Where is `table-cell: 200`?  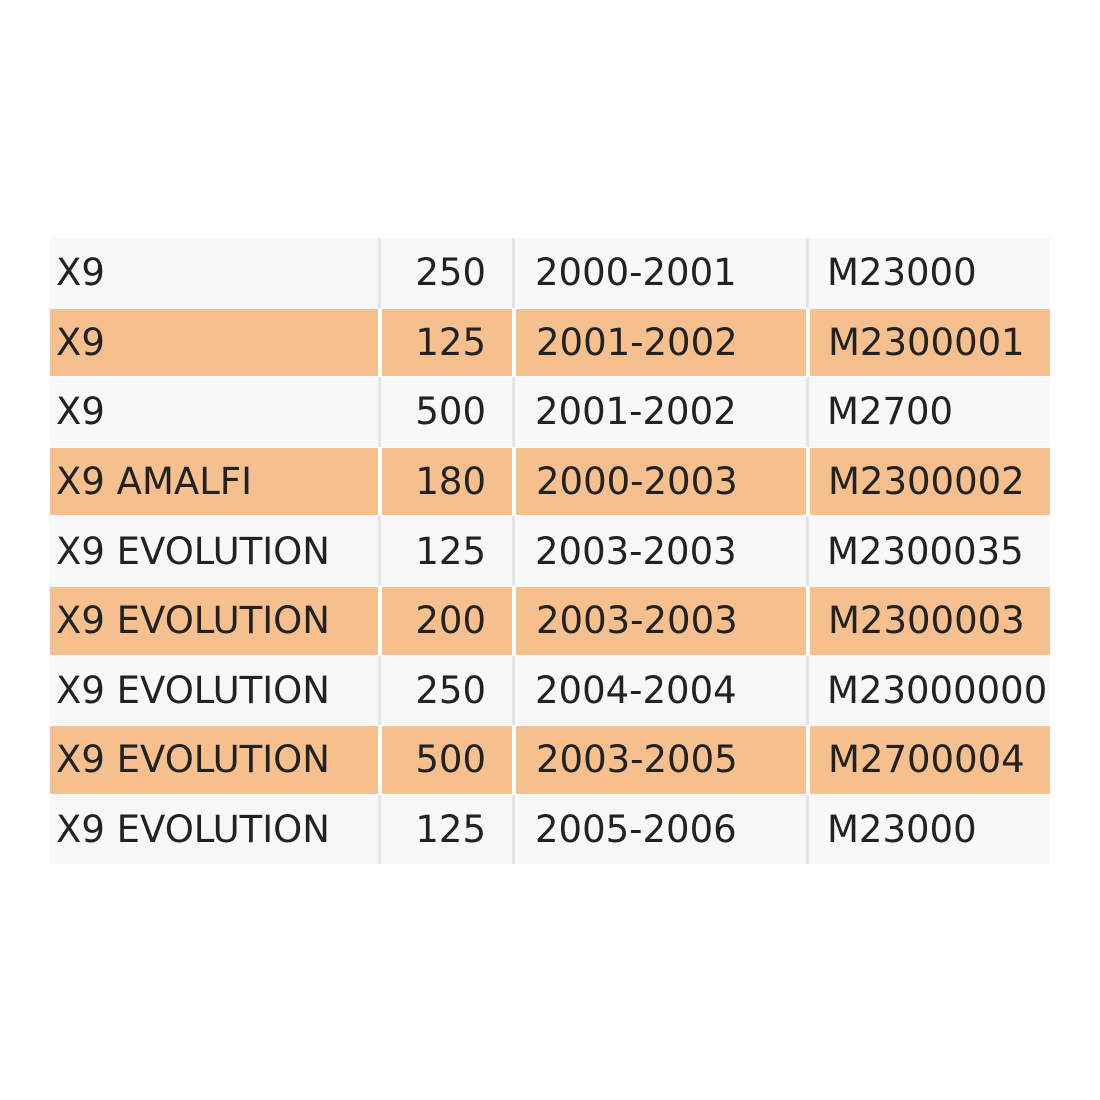
table-cell: 200 is located at coordinates (445, 620).